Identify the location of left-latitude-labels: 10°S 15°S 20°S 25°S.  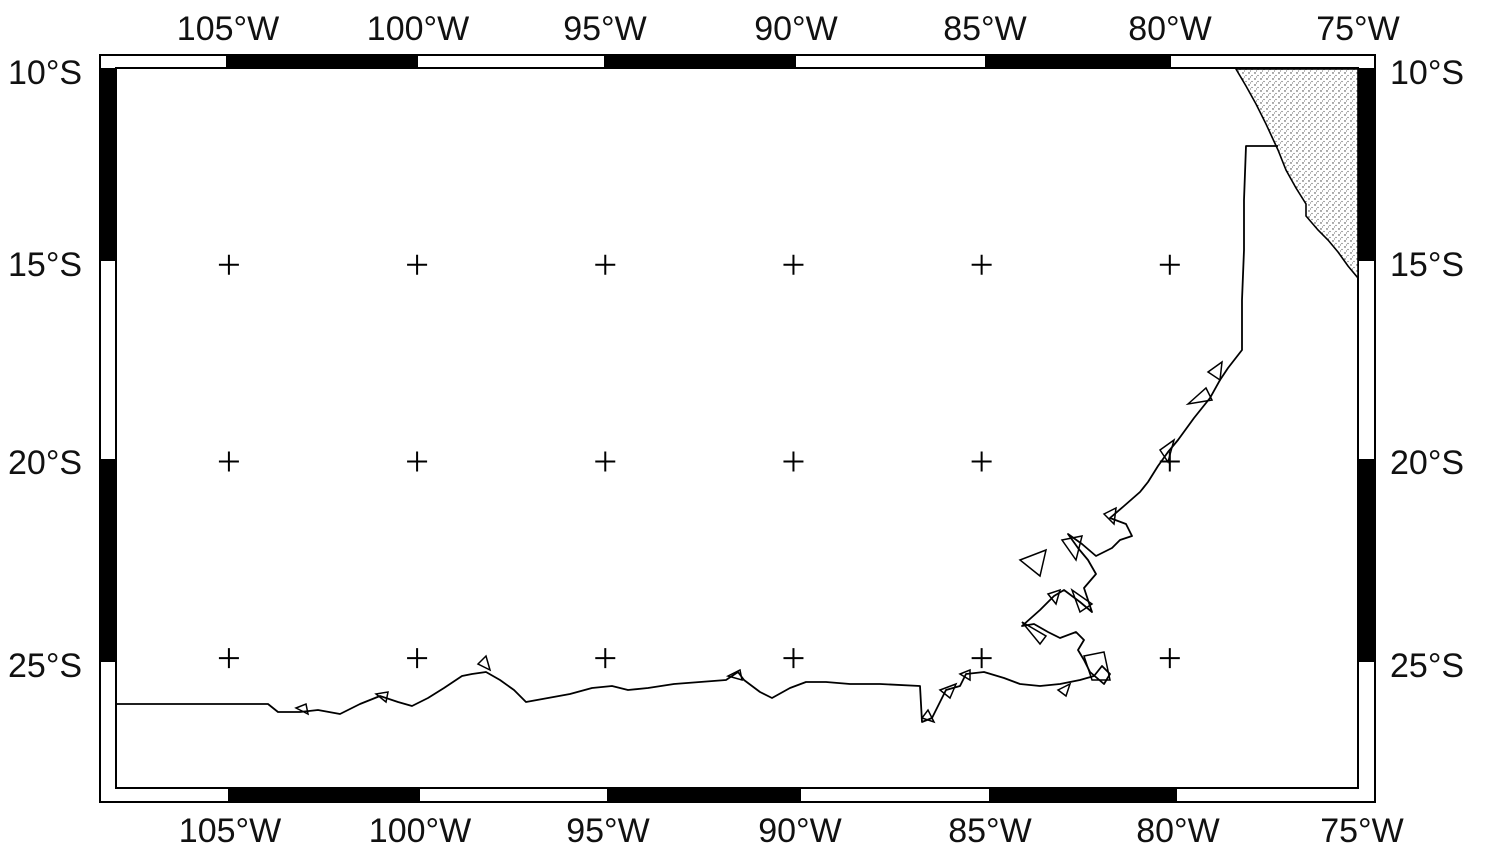
(45, 369).